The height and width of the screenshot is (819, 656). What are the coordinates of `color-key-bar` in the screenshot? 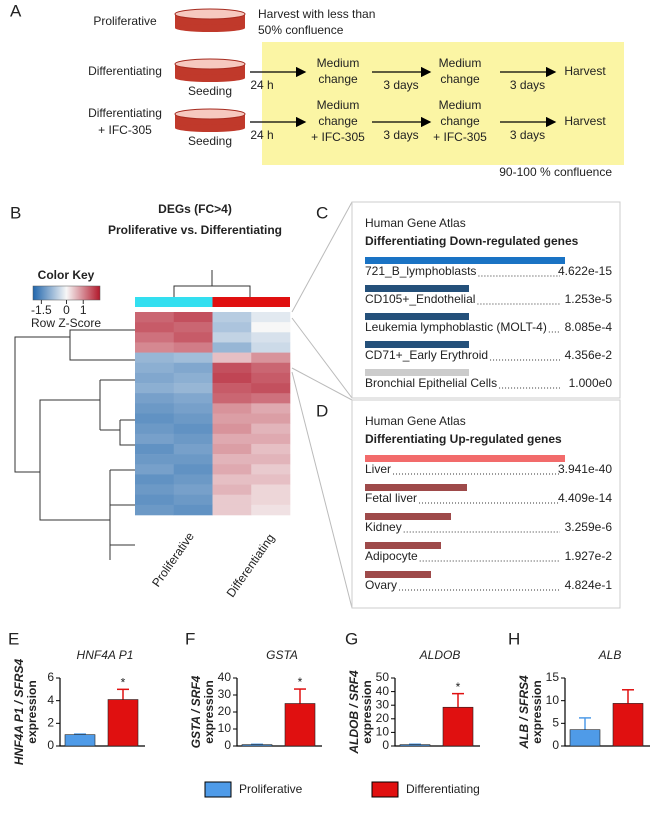 It's located at (66, 293).